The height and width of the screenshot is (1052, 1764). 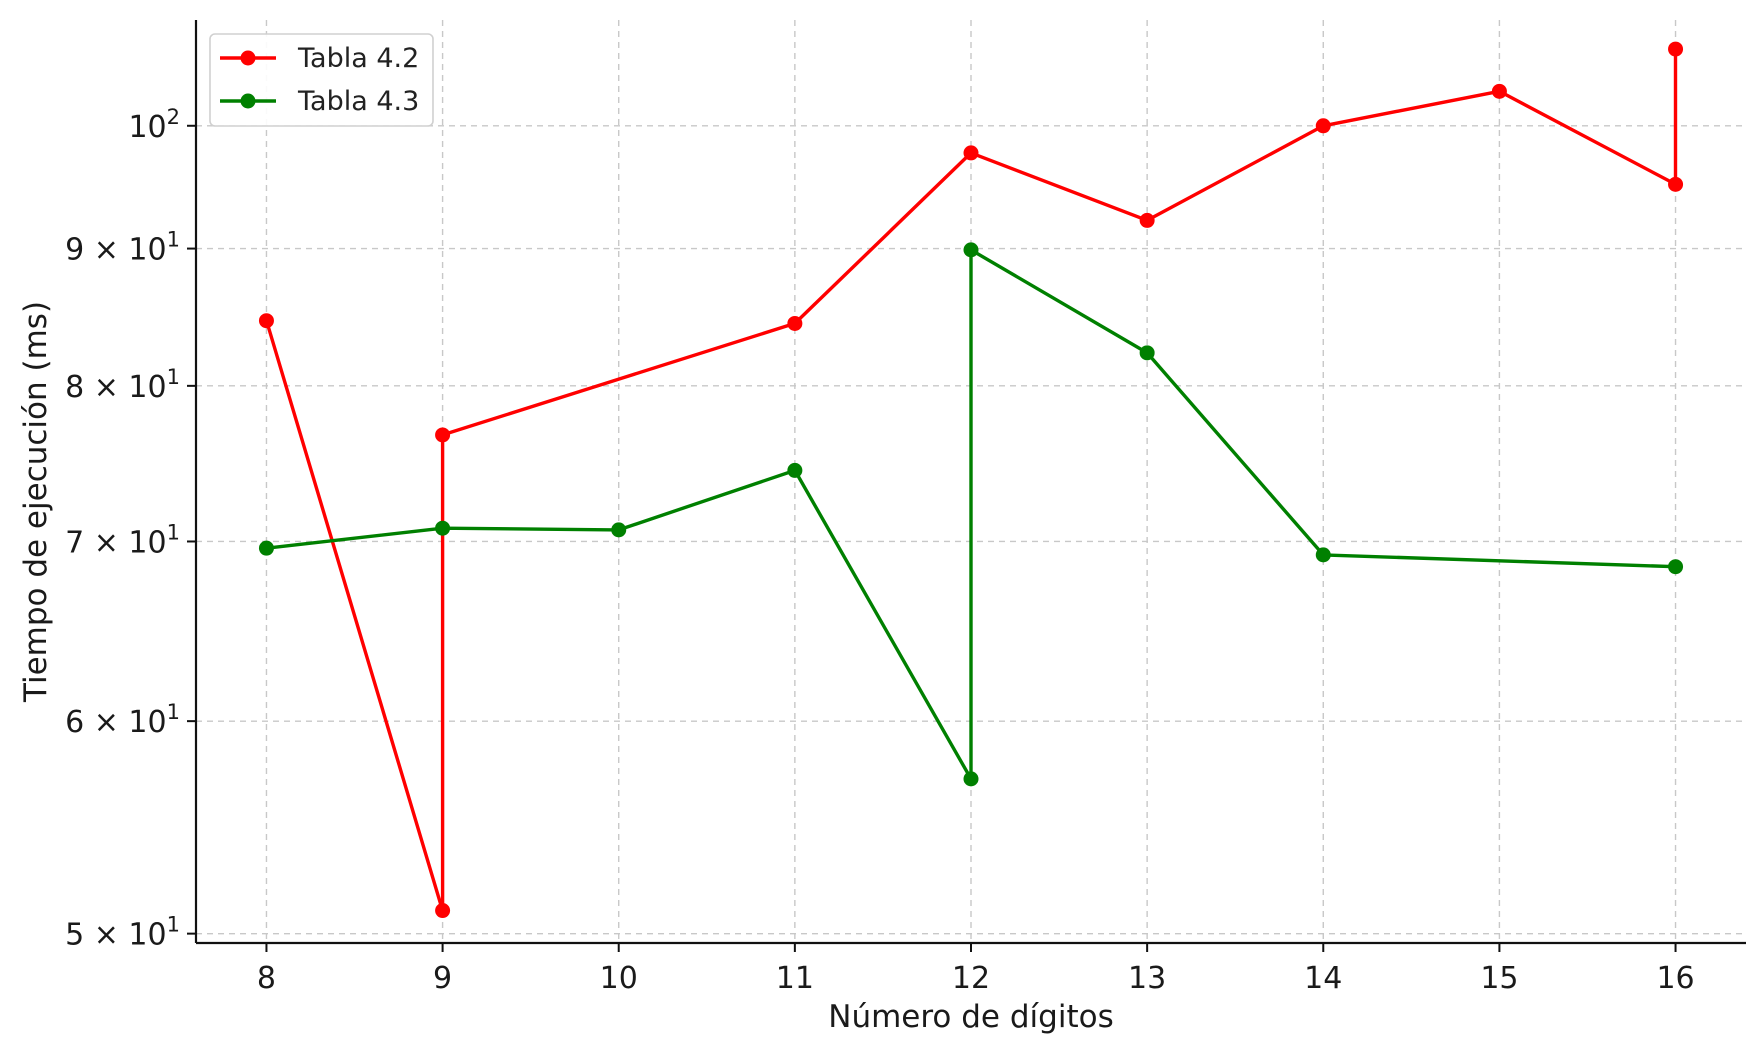 What do you see at coordinates (1323, 978) in the screenshot?
I see `x-tick-label: 14` at bounding box center [1323, 978].